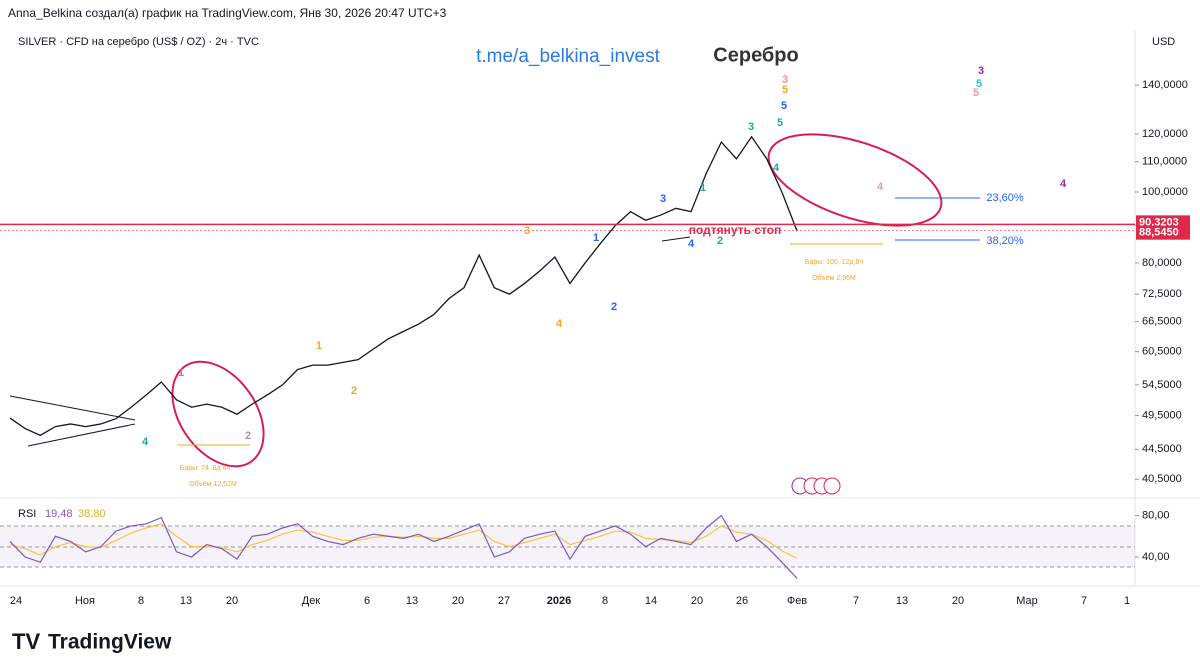  Describe the element at coordinates (205, 468) in the screenshot. I see `annotation: Бары: 74, 8д 4ч` at that location.